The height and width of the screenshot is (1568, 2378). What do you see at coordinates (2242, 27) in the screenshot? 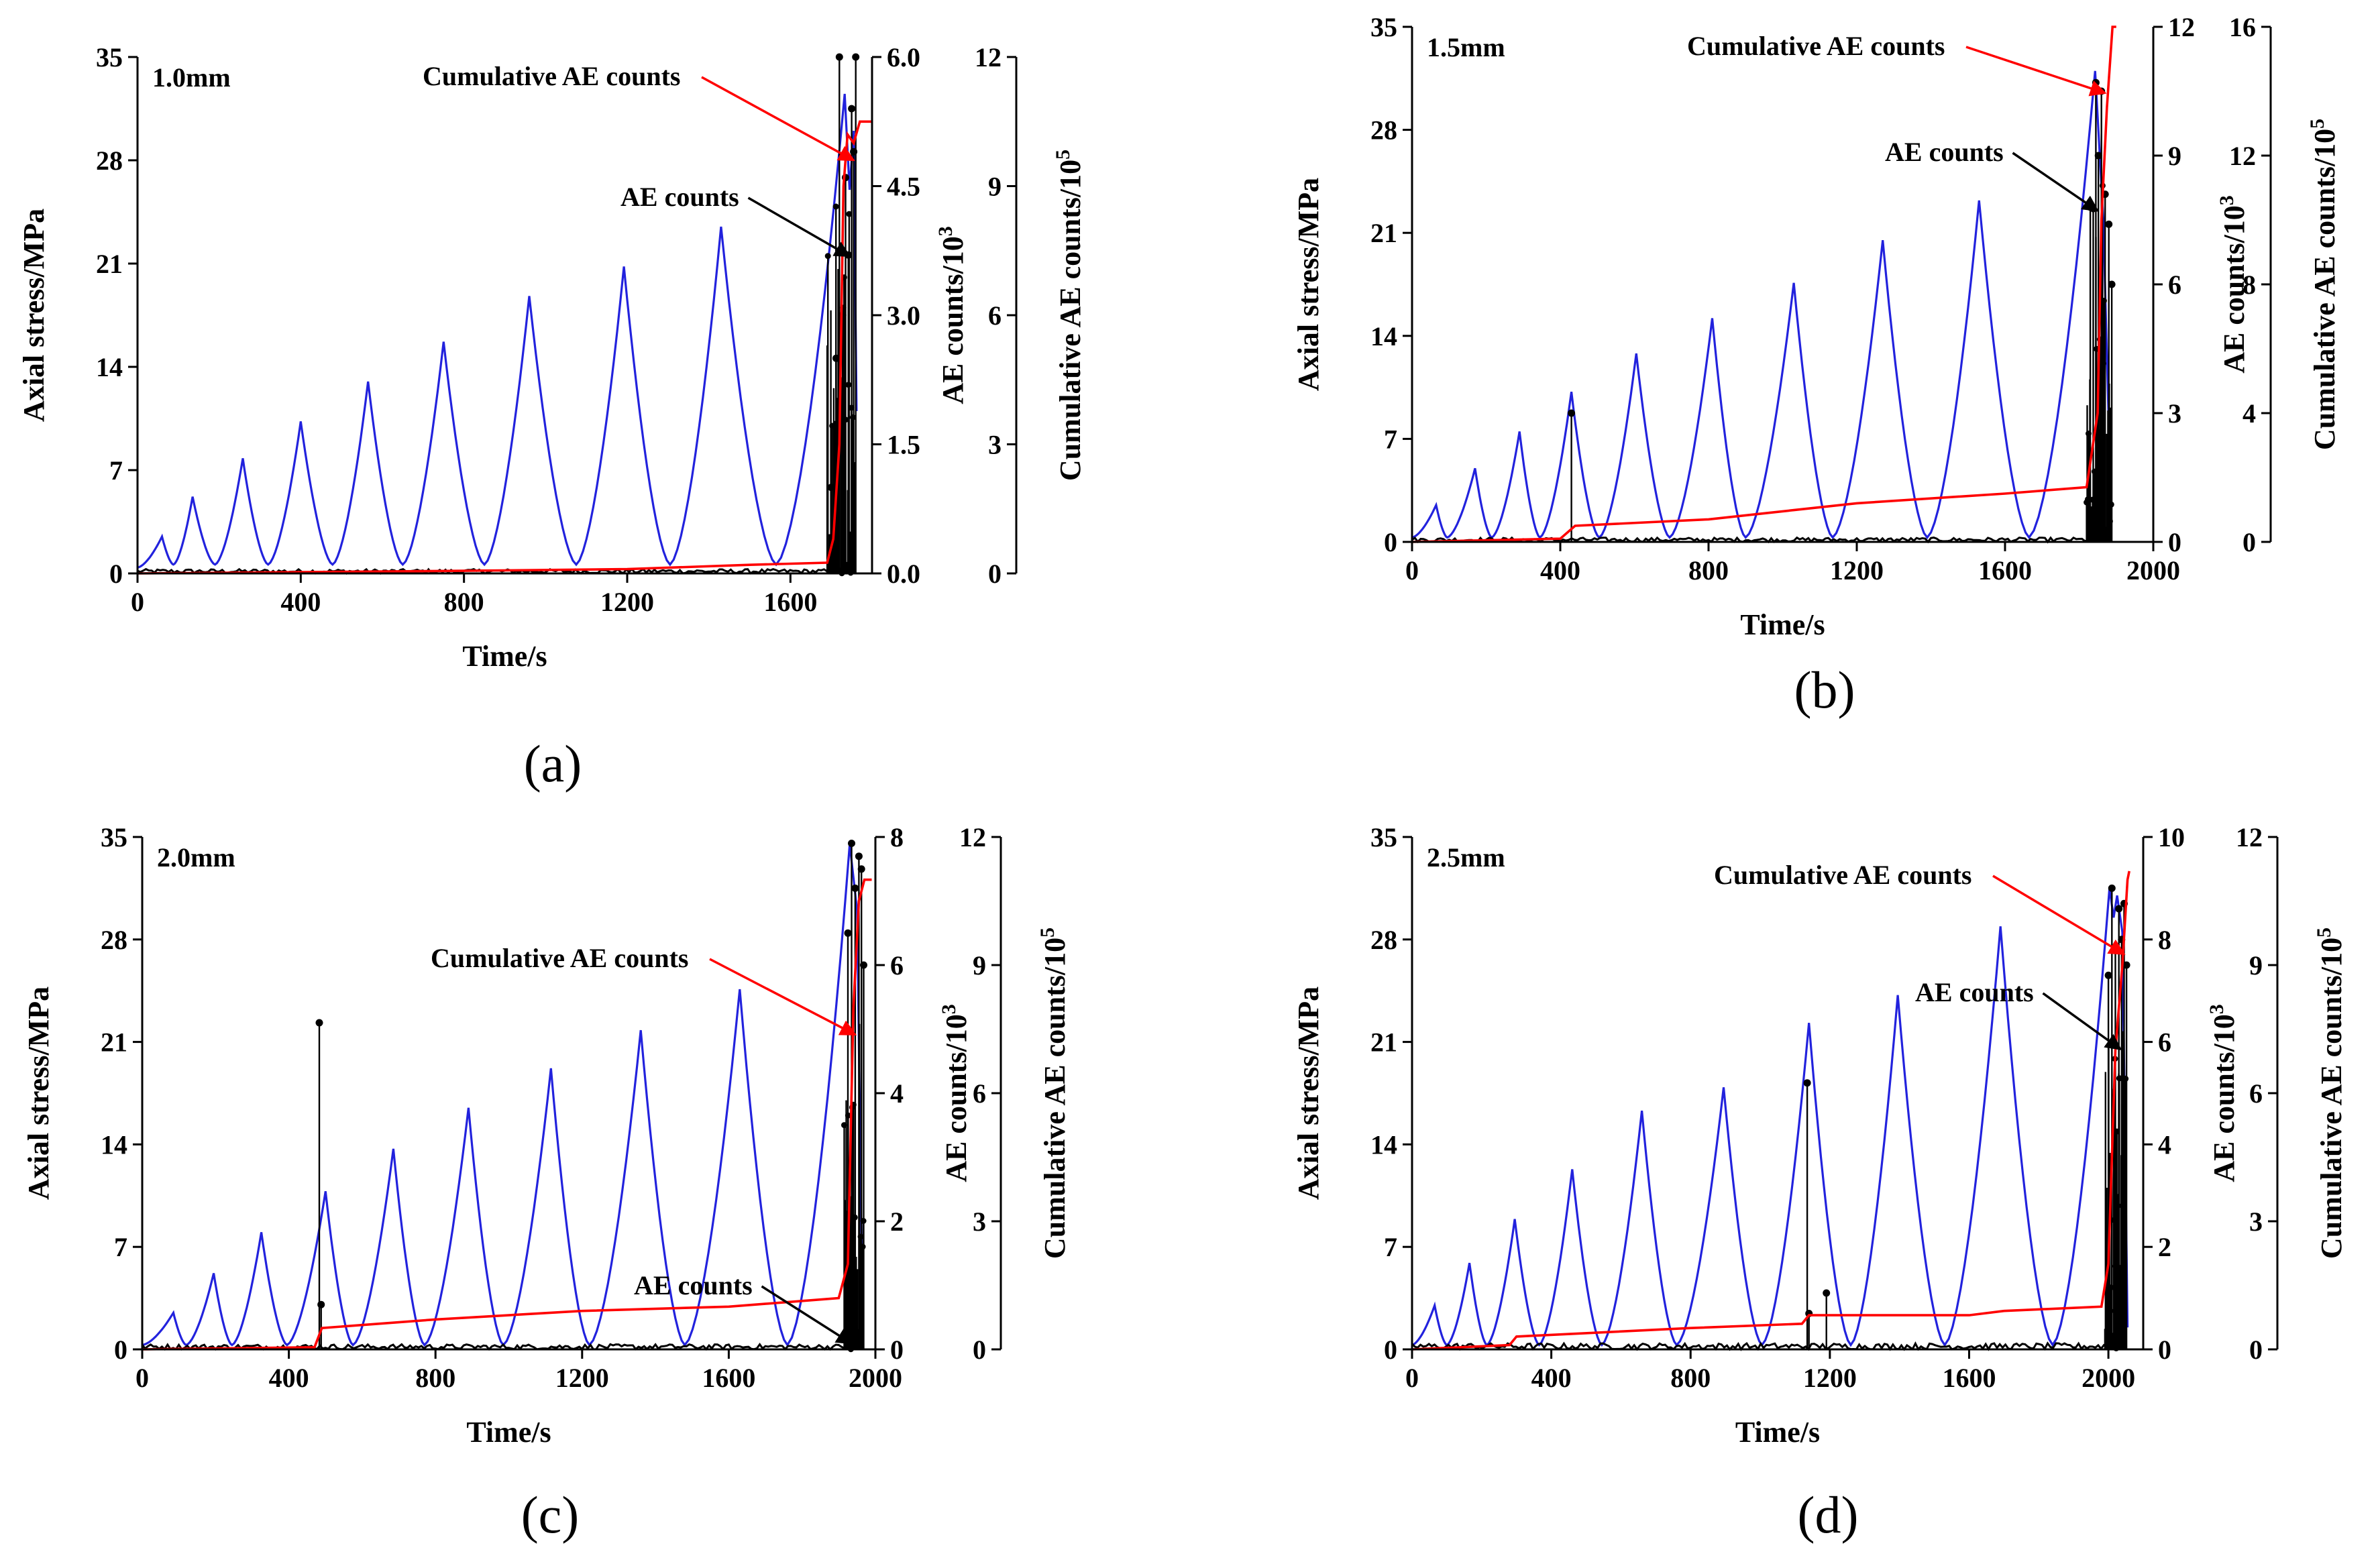
I see `y3-tick-label: 16` at bounding box center [2242, 27].